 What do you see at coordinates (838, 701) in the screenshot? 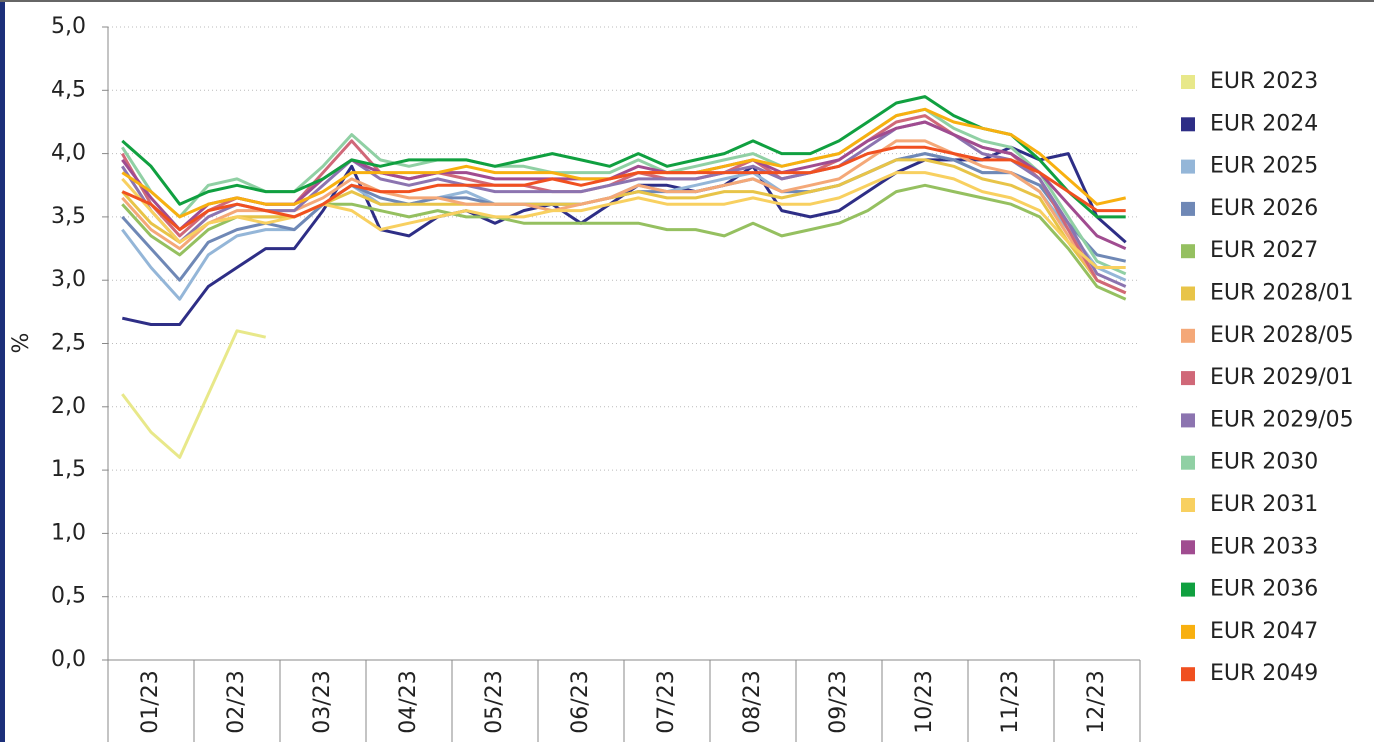
I see `x-tick-label: 09/23` at bounding box center [838, 701].